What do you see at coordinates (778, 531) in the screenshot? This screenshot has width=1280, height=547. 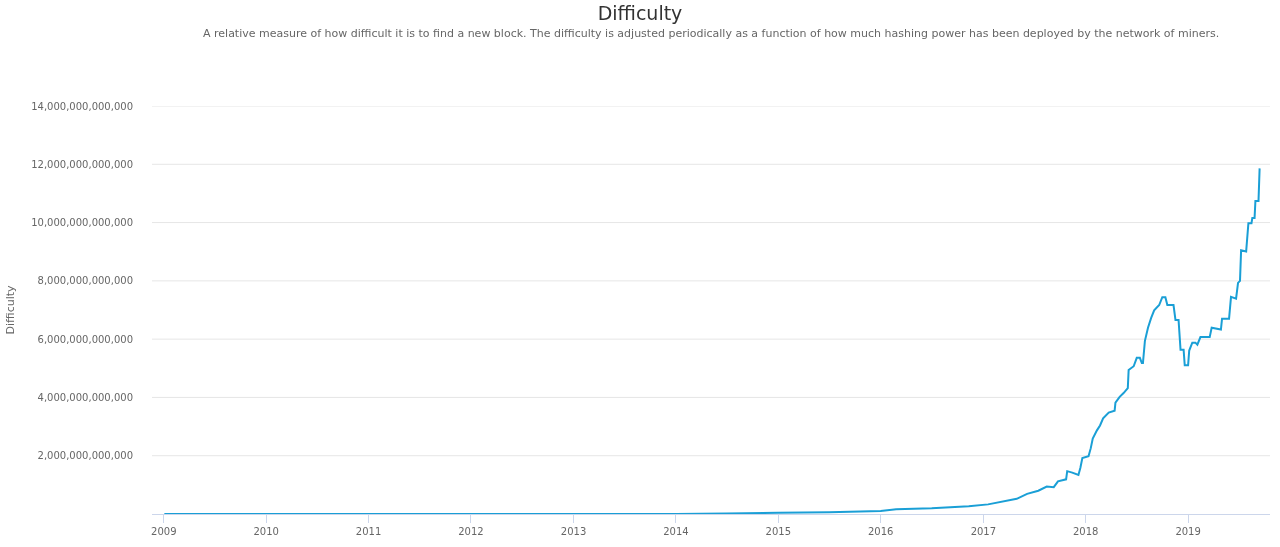 I see `x-tick-label: 2015` at bounding box center [778, 531].